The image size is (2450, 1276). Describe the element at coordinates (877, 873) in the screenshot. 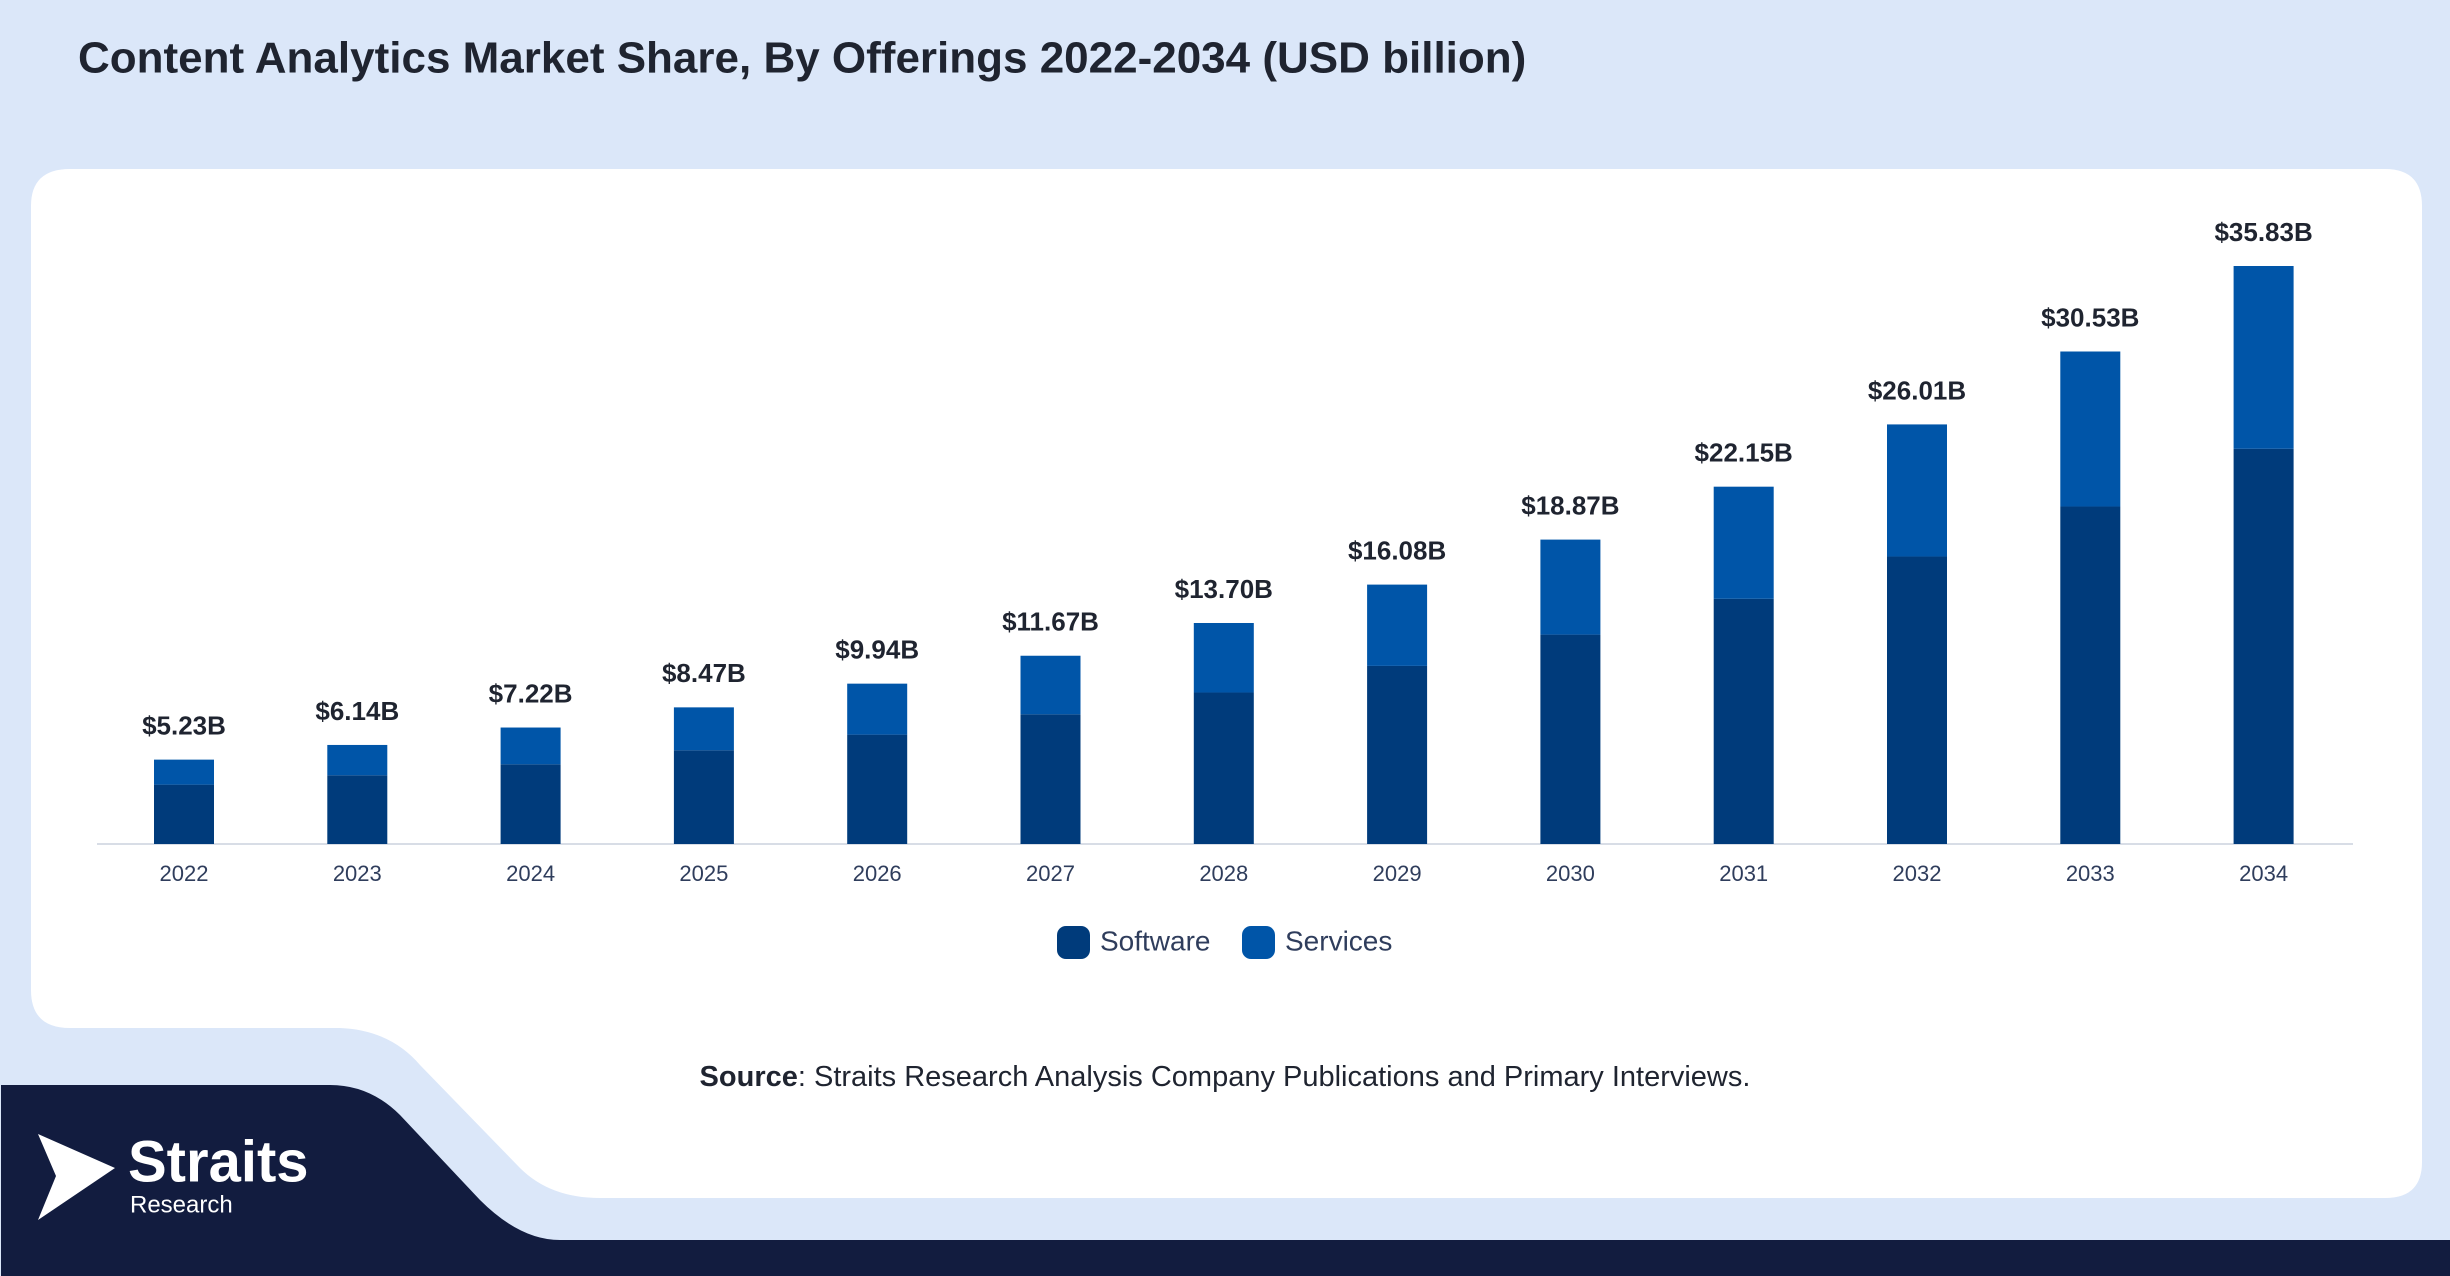

I see `x-tick-label: 2026` at that location.